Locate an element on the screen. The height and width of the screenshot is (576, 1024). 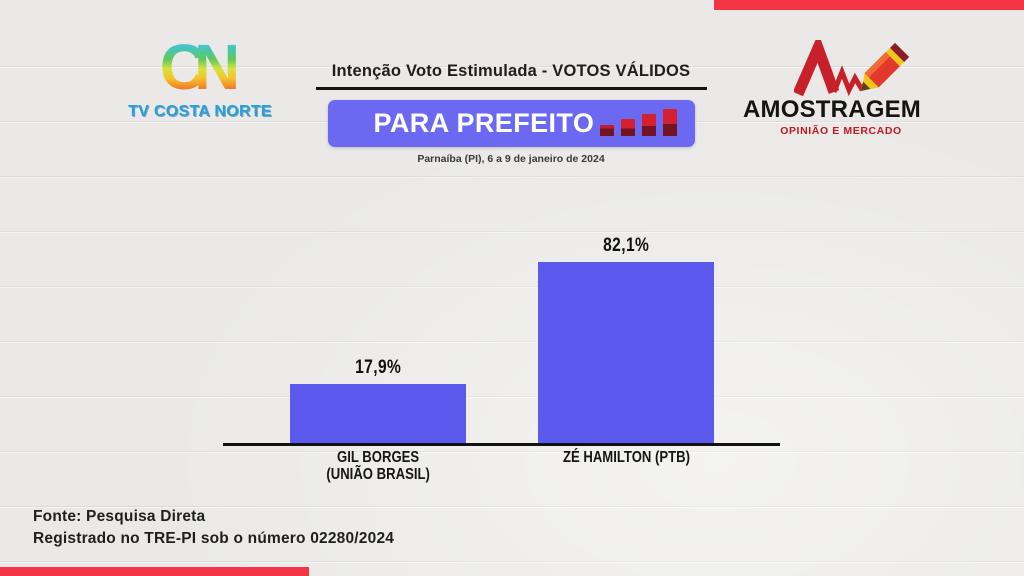
source-line: Fonte: Pesquisa Direta is located at coordinates (119, 516).